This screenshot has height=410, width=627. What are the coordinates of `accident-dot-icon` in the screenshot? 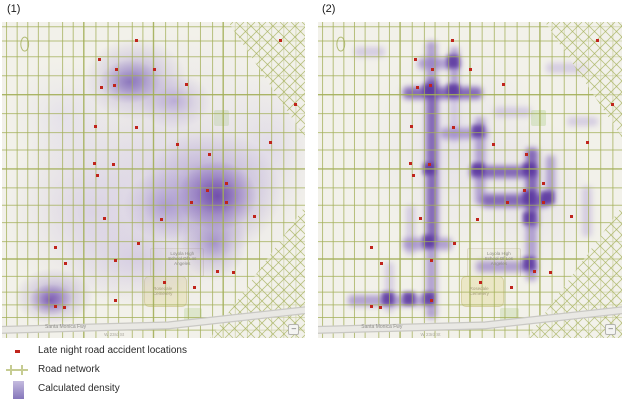 It's located at (17, 351).